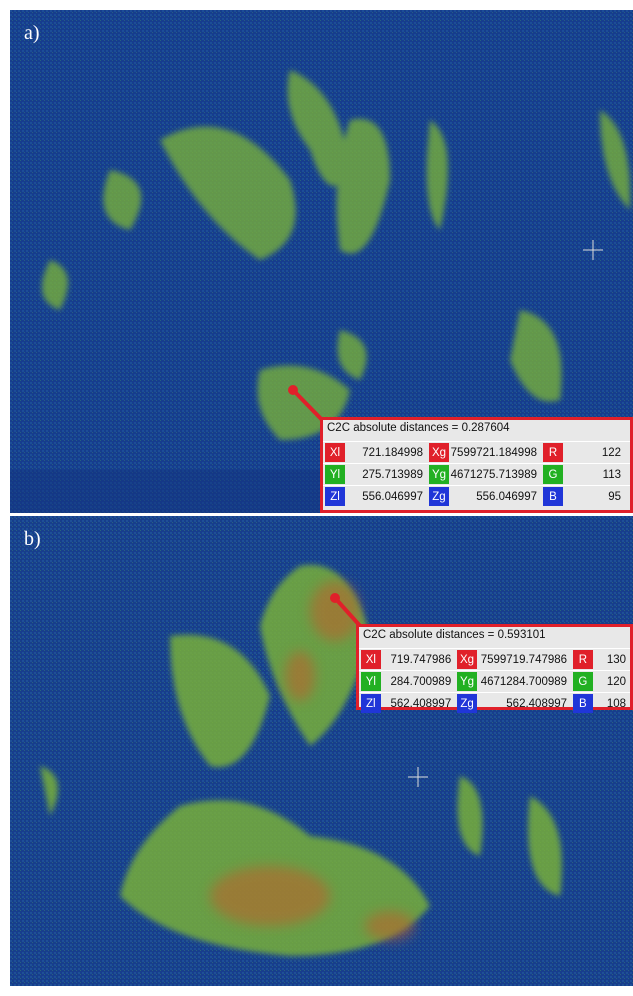  Describe the element at coordinates (614, 496) in the screenshot. I see `color-value: 95` at that location.